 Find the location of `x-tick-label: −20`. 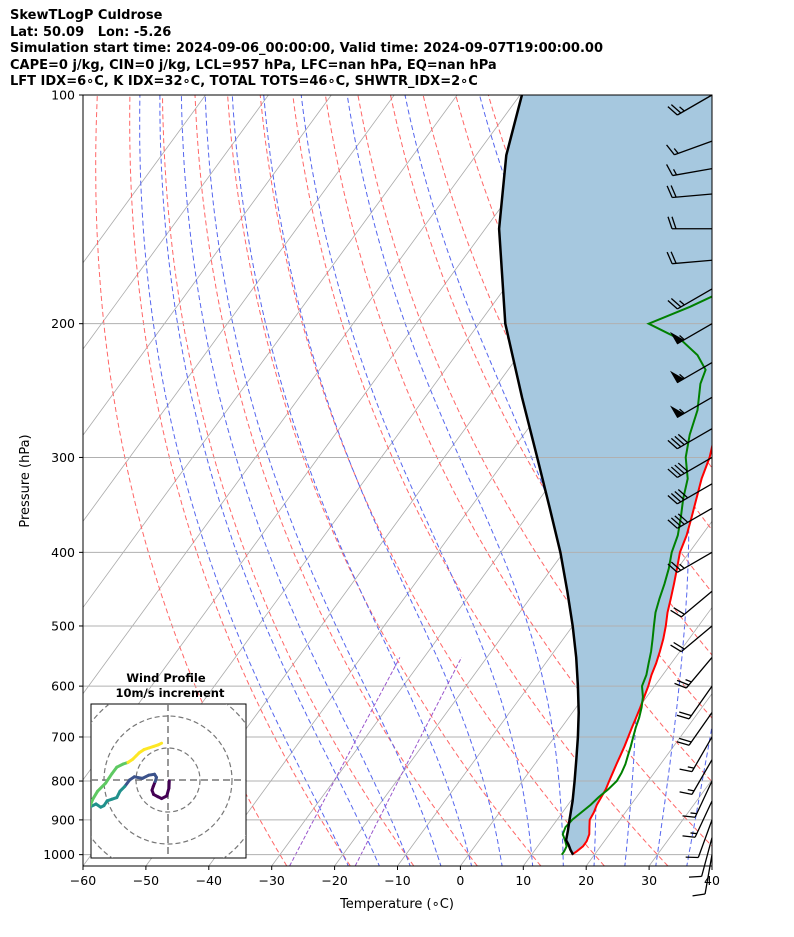

x-tick-label: −20 is located at coordinates (334, 880).